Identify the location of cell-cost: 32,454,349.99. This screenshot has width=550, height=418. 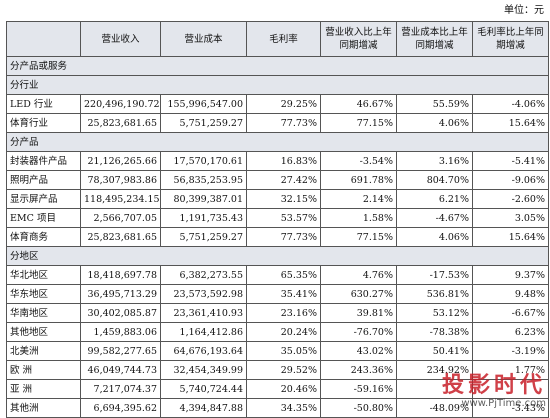
(203, 370).